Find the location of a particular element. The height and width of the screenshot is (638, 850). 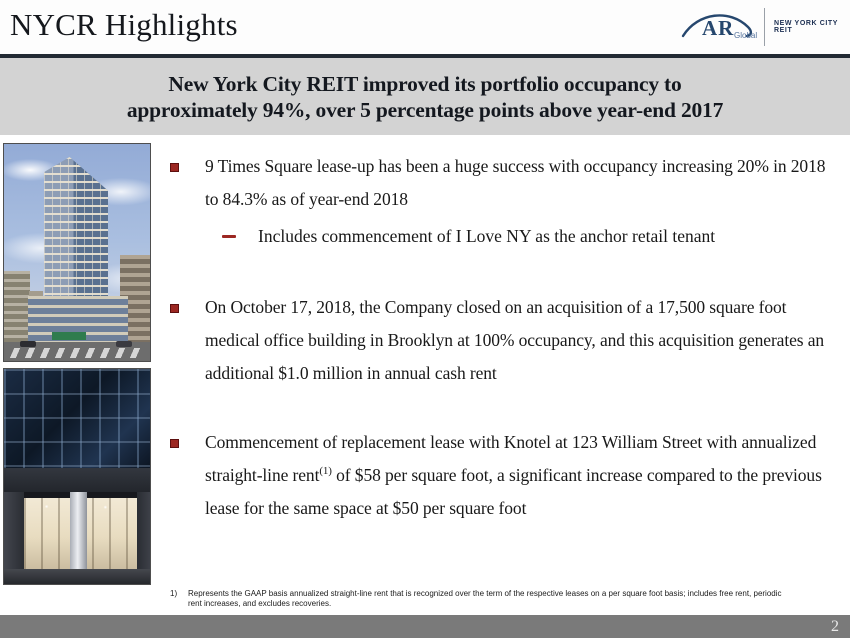

william-street-photo is located at coordinates (77, 476).